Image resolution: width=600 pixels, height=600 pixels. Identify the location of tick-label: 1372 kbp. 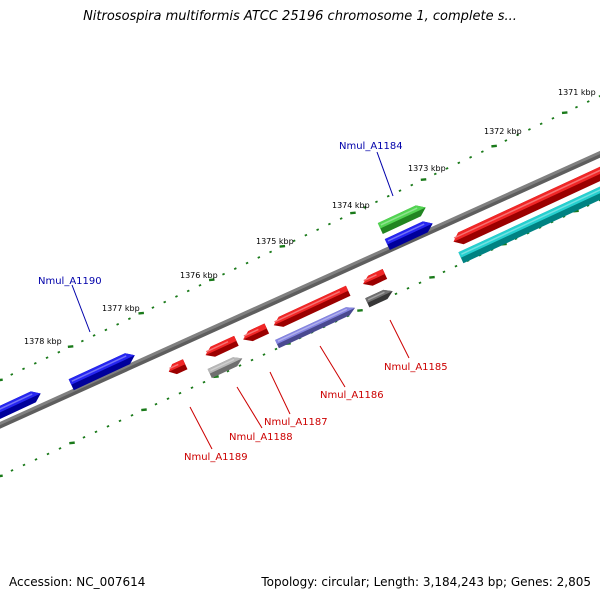
(503, 131).